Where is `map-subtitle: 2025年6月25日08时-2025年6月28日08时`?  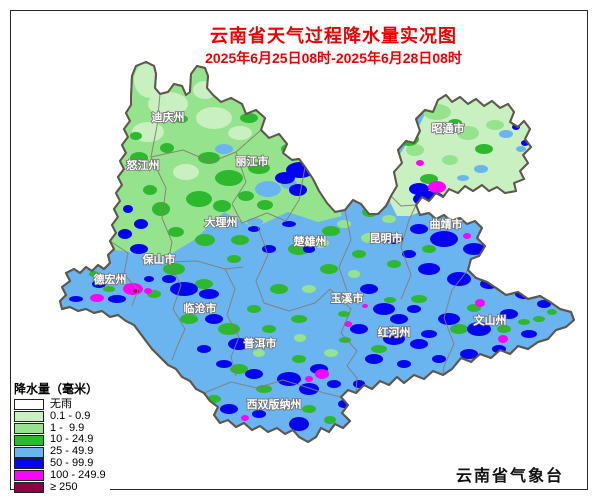 map-subtitle: 2025年6月25日08时-2025年6月28日08时 is located at coordinates (333, 58).